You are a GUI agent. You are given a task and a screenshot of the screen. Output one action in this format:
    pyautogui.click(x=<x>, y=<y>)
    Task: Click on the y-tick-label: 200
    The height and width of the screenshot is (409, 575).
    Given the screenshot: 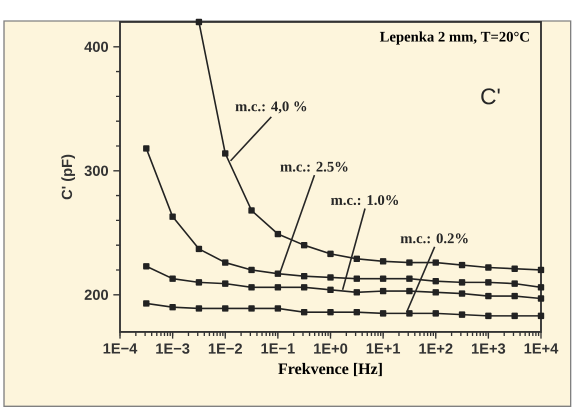 What is the action you would take?
    pyautogui.click(x=96, y=295)
    